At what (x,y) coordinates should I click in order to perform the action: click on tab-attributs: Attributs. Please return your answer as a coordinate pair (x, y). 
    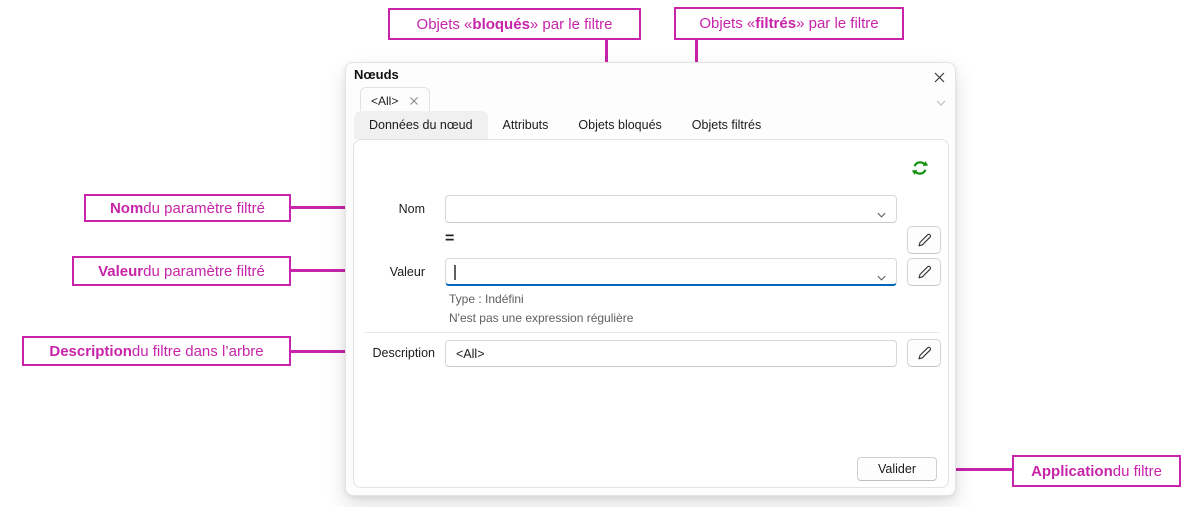
    Looking at the image, I should click on (525, 125).